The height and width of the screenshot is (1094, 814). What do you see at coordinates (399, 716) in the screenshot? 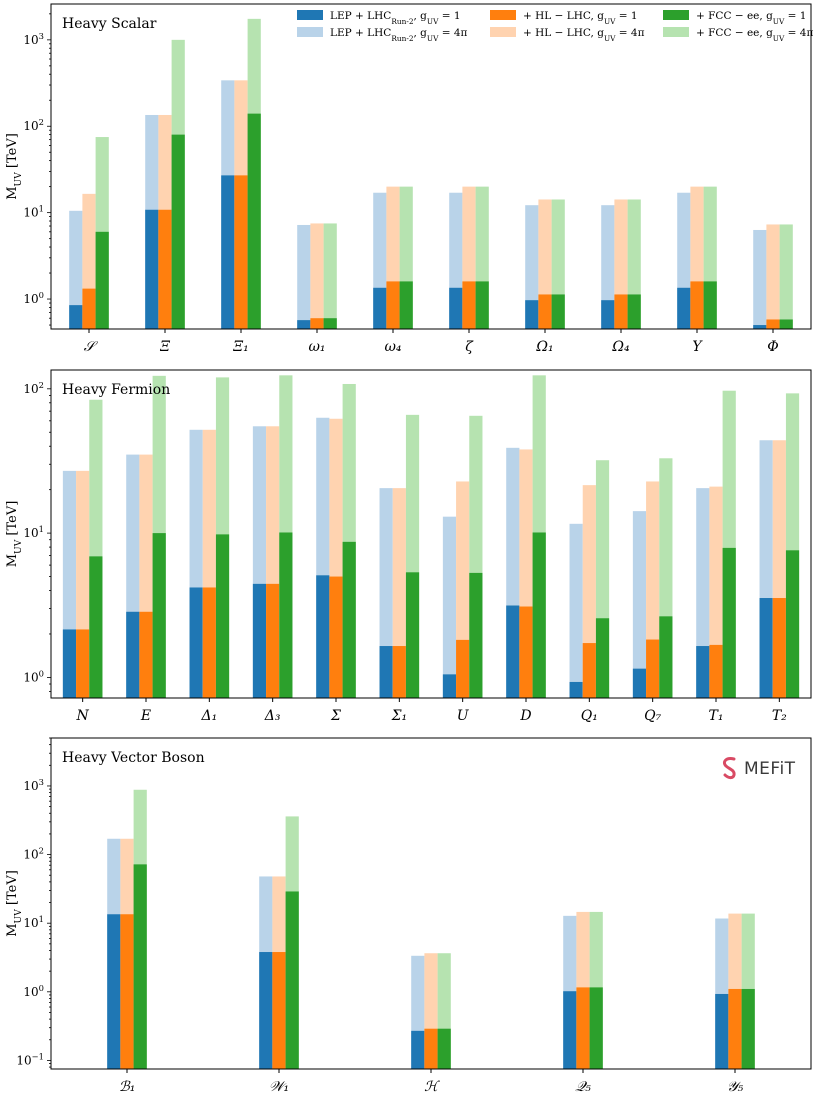
I see `category-label: Σ₁` at bounding box center [399, 716].